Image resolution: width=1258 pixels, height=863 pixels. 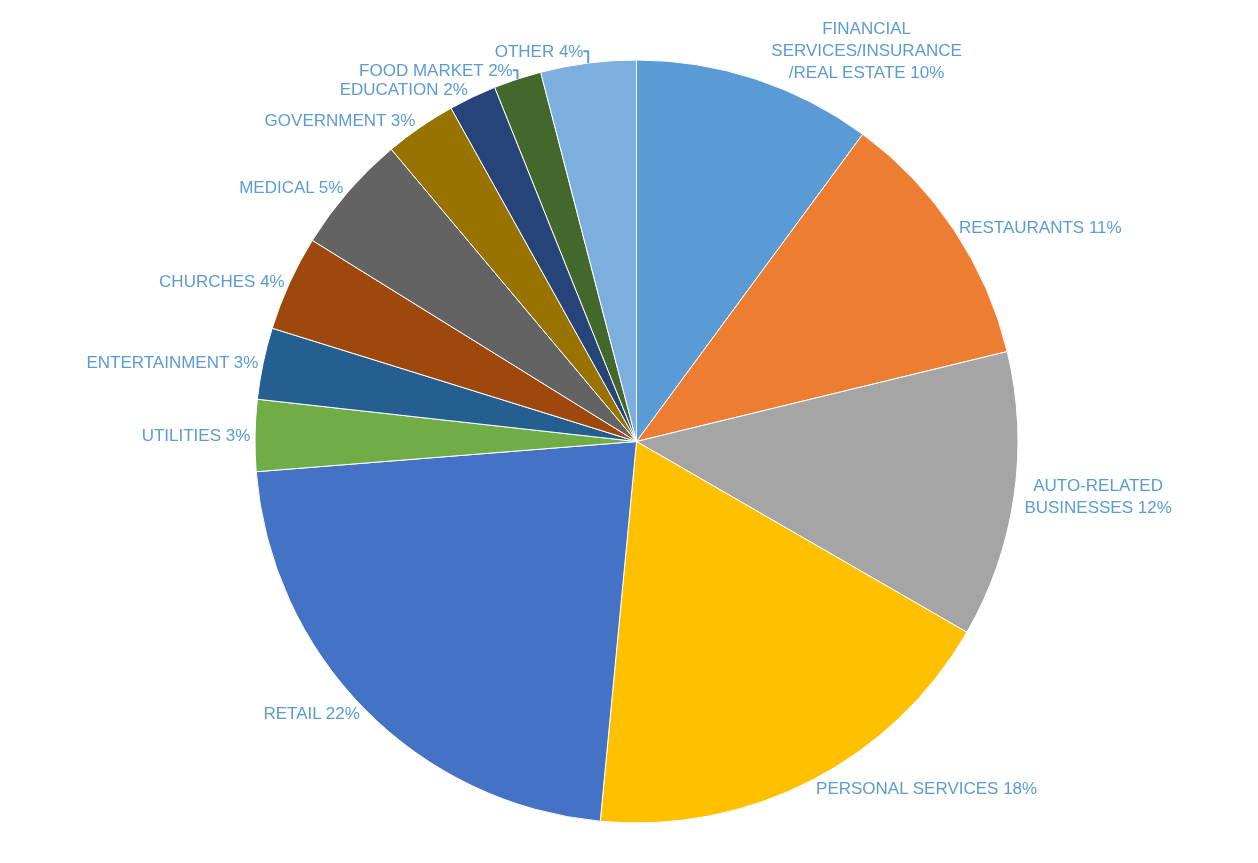 I want to click on slice-label: MEDICAL 5%, so click(x=291, y=188).